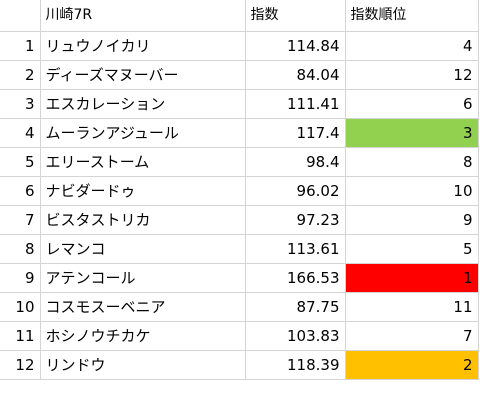 The height and width of the screenshot is (405, 480). I want to click on index-value-cell: 97.23, so click(295, 220).